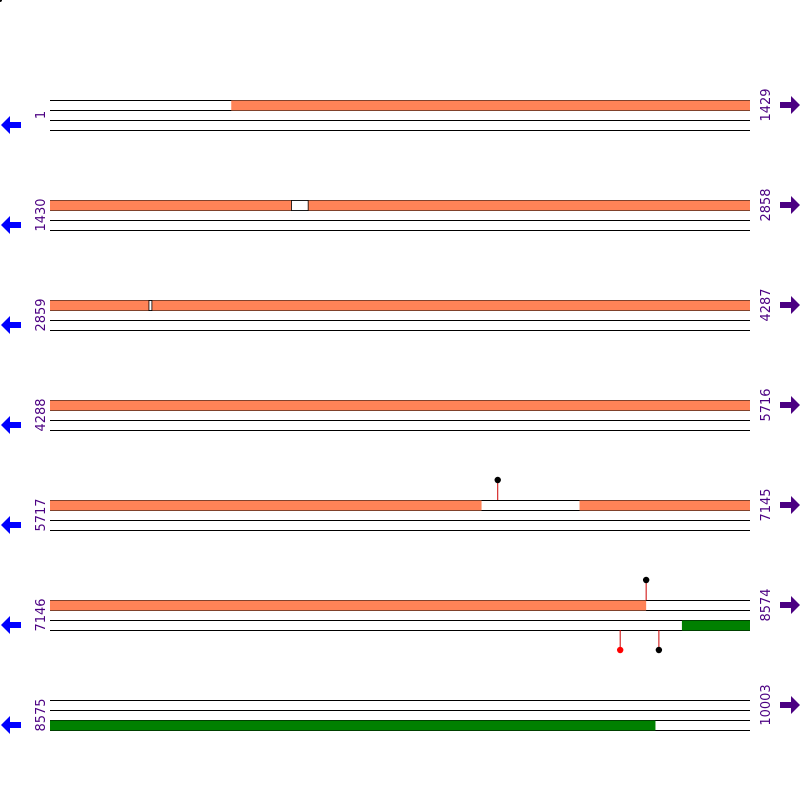 The width and height of the screenshot is (800, 800). Describe the element at coordinates (766, 204) in the screenshot. I see `row-end-label: 2858` at that location.